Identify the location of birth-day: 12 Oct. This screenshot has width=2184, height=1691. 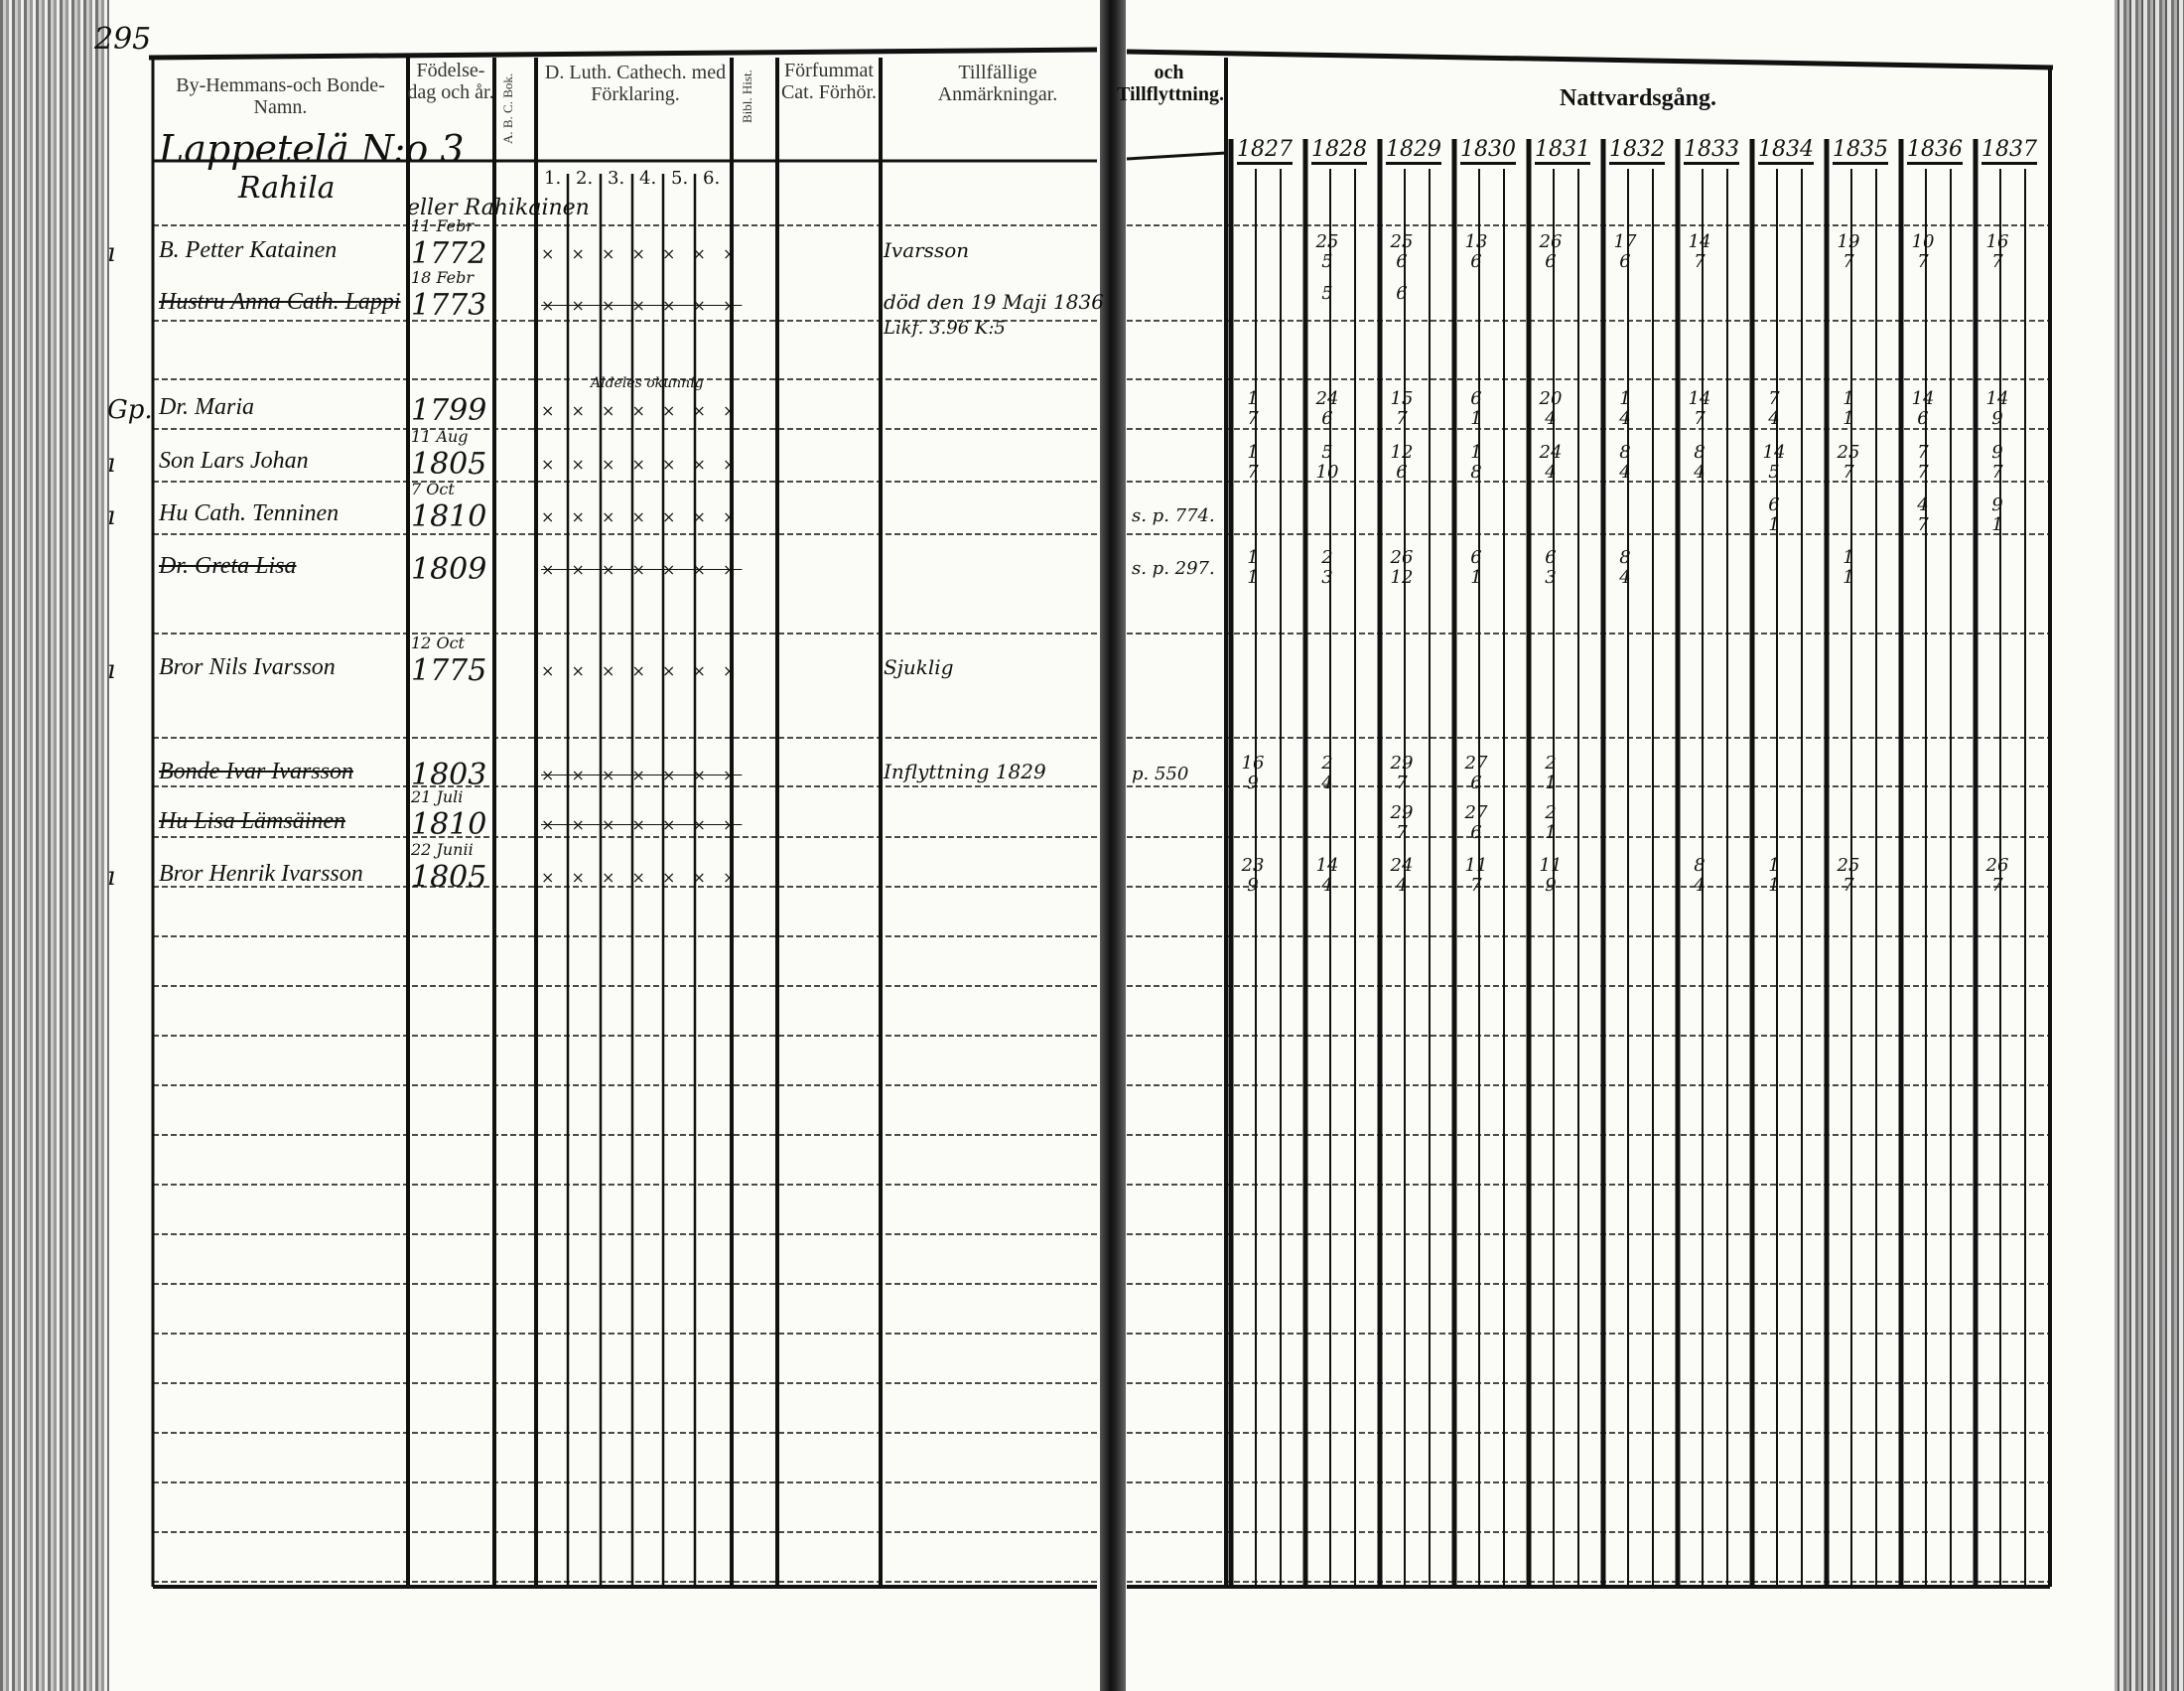
(438, 643).